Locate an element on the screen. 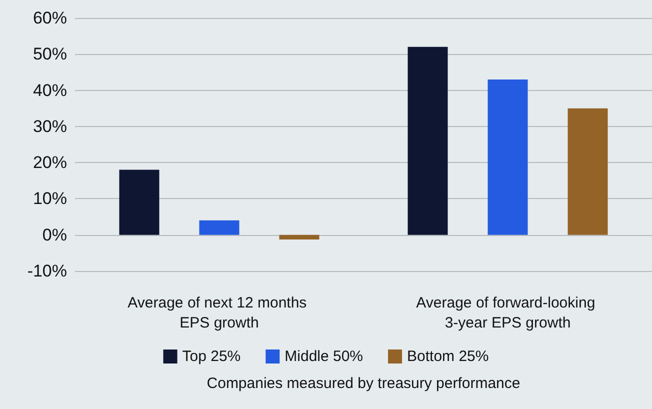  y-tick-label: 20% is located at coordinates (49, 162).